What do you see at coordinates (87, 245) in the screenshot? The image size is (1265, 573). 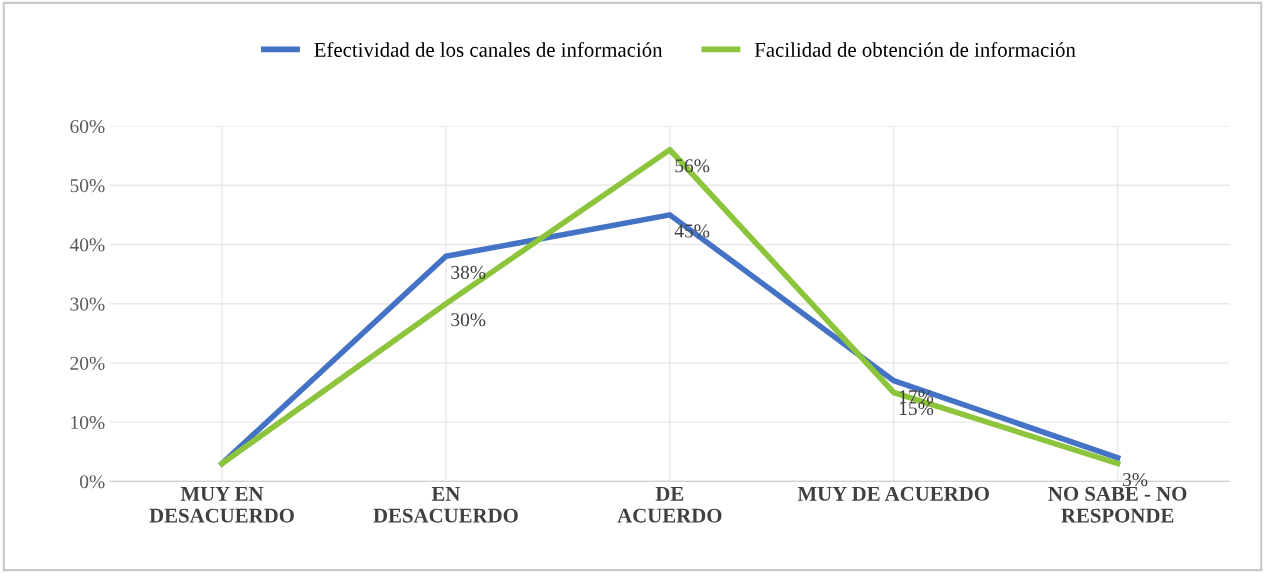 I see `y-tick-label: 40%` at bounding box center [87, 245].